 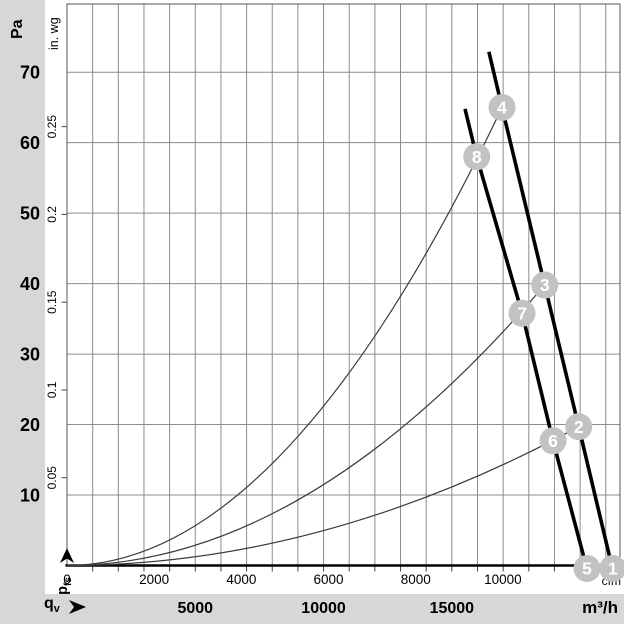 I want to click on pa-tick-label: 60, so click(x=30, y=143).